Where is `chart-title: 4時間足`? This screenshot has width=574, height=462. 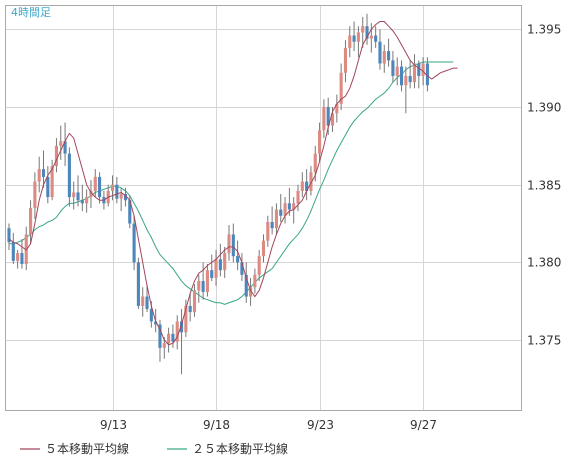 chart-title: 4時間足 is located at coordinates (31, 12).